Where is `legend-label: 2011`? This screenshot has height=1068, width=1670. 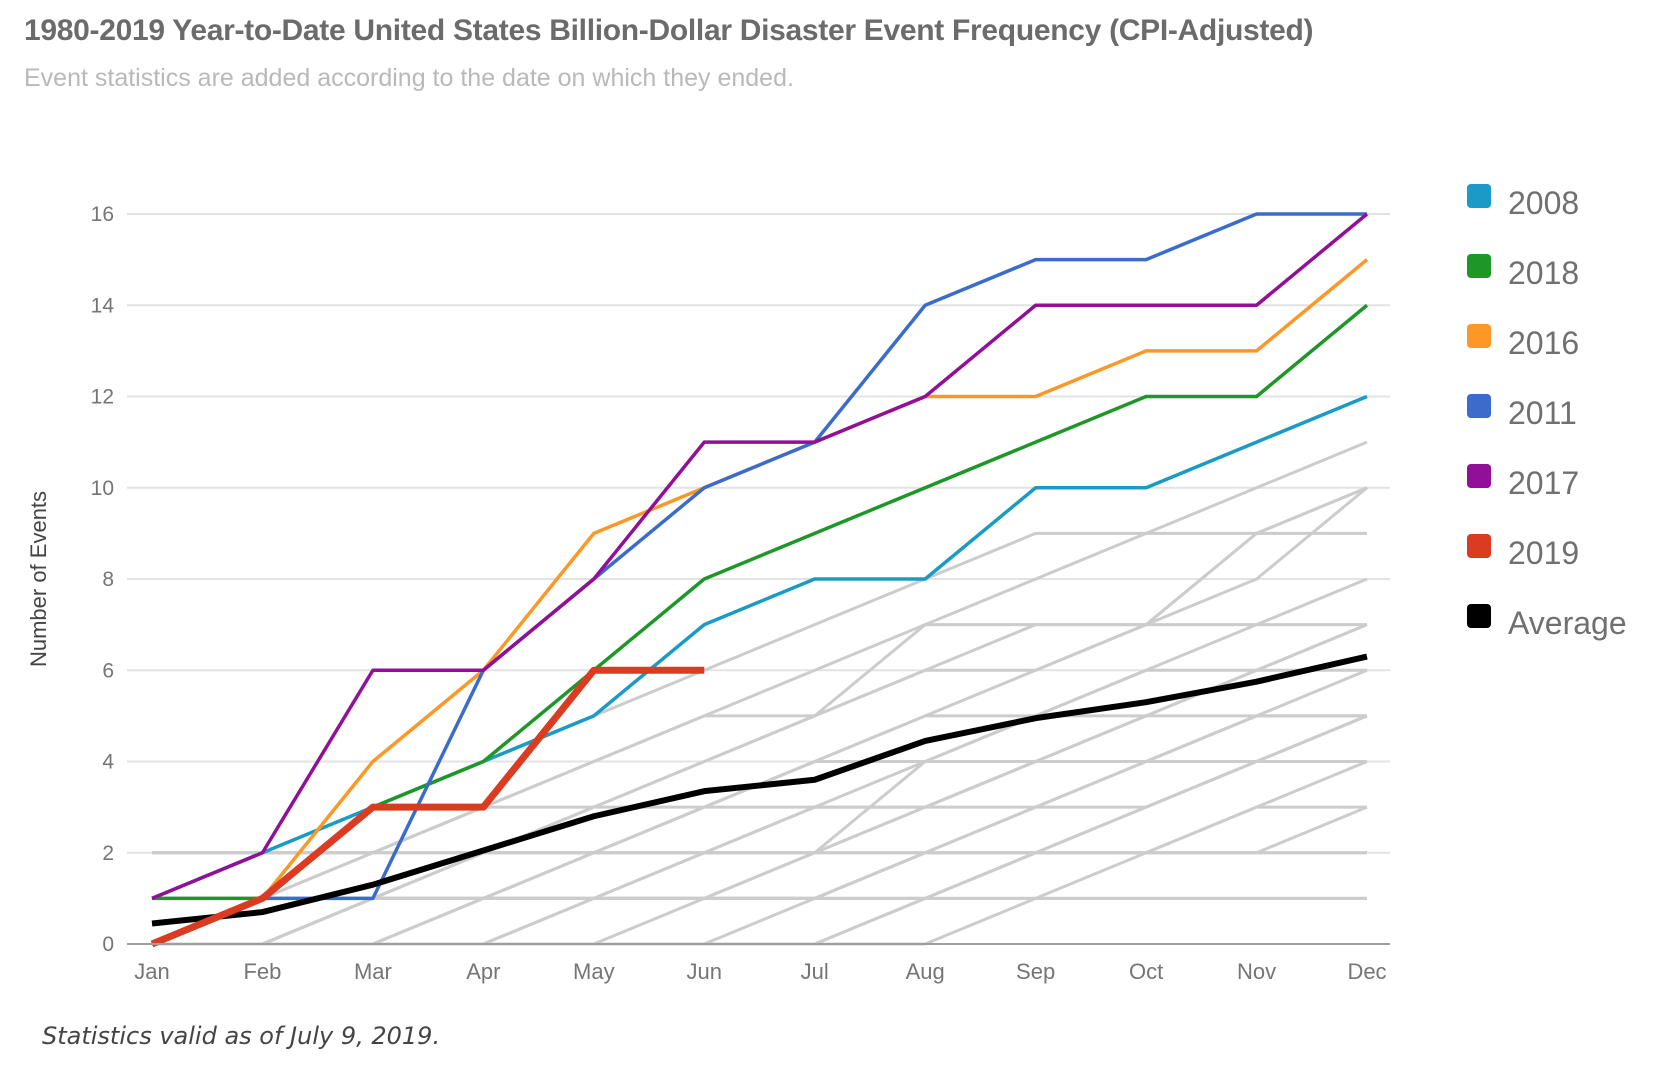 legend-label: 2011 is located at coordinates (1542, 412).